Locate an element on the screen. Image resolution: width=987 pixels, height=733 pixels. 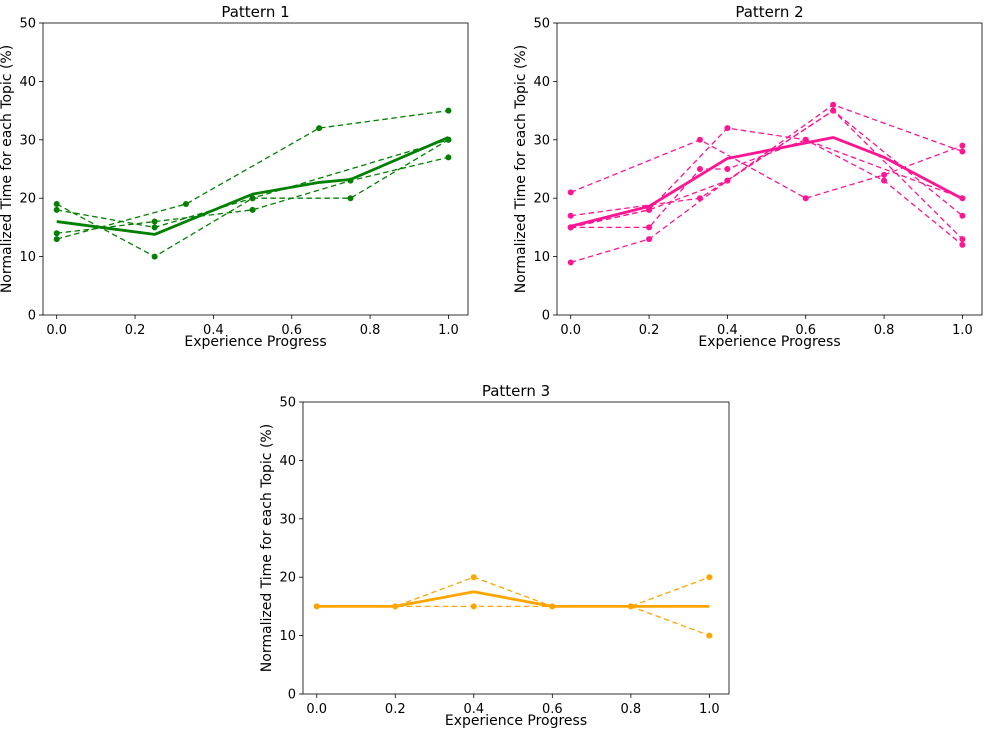
chart-title: Pattern 3 is located at coordinates (516, 391).